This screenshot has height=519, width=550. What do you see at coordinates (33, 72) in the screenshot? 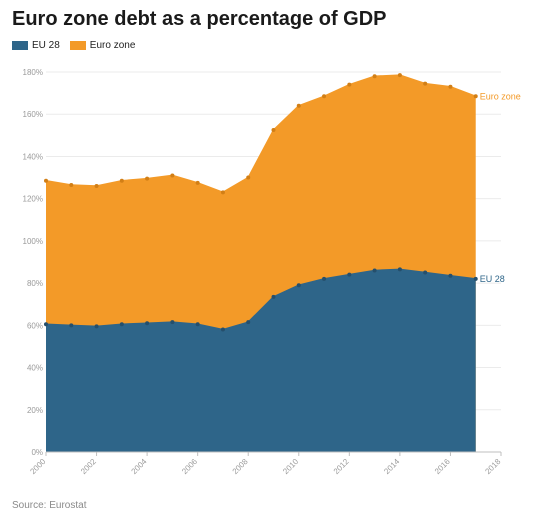
I see `y-tick-label: 180%` at bounding box center [33, 72].